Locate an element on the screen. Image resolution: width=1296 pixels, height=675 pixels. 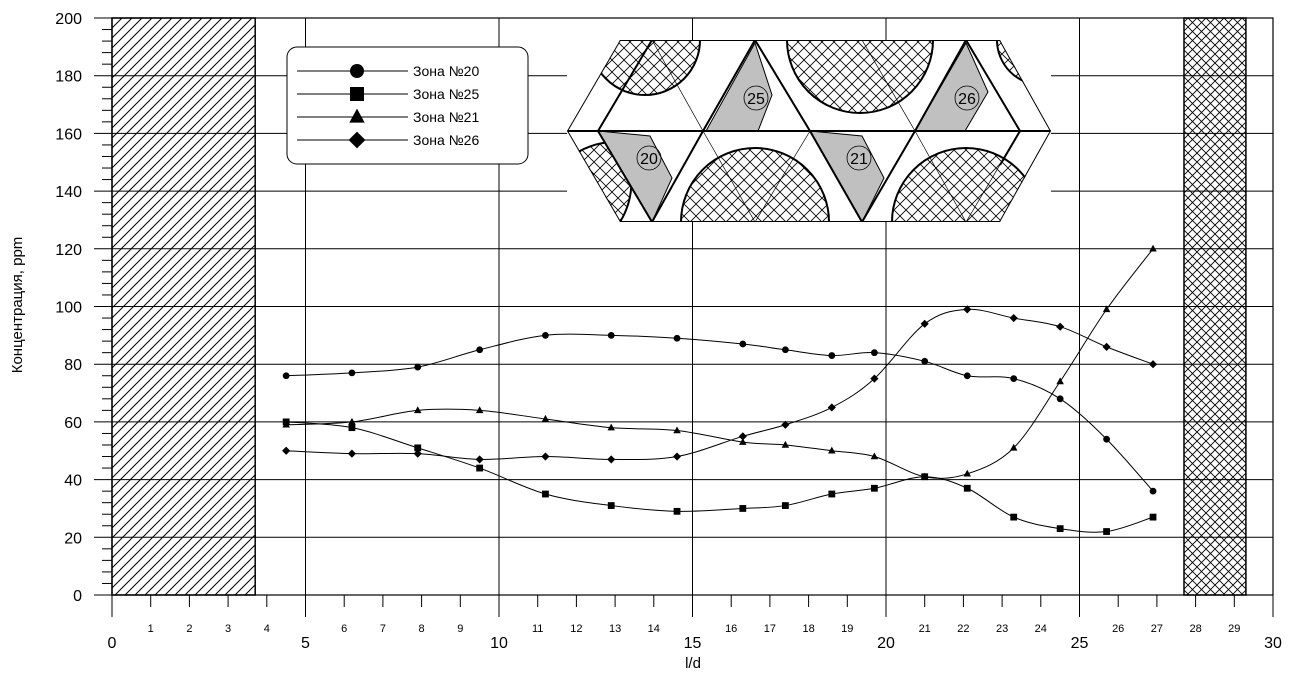
x-minor-tick-label: 9 is located at coordinates (460, 629).